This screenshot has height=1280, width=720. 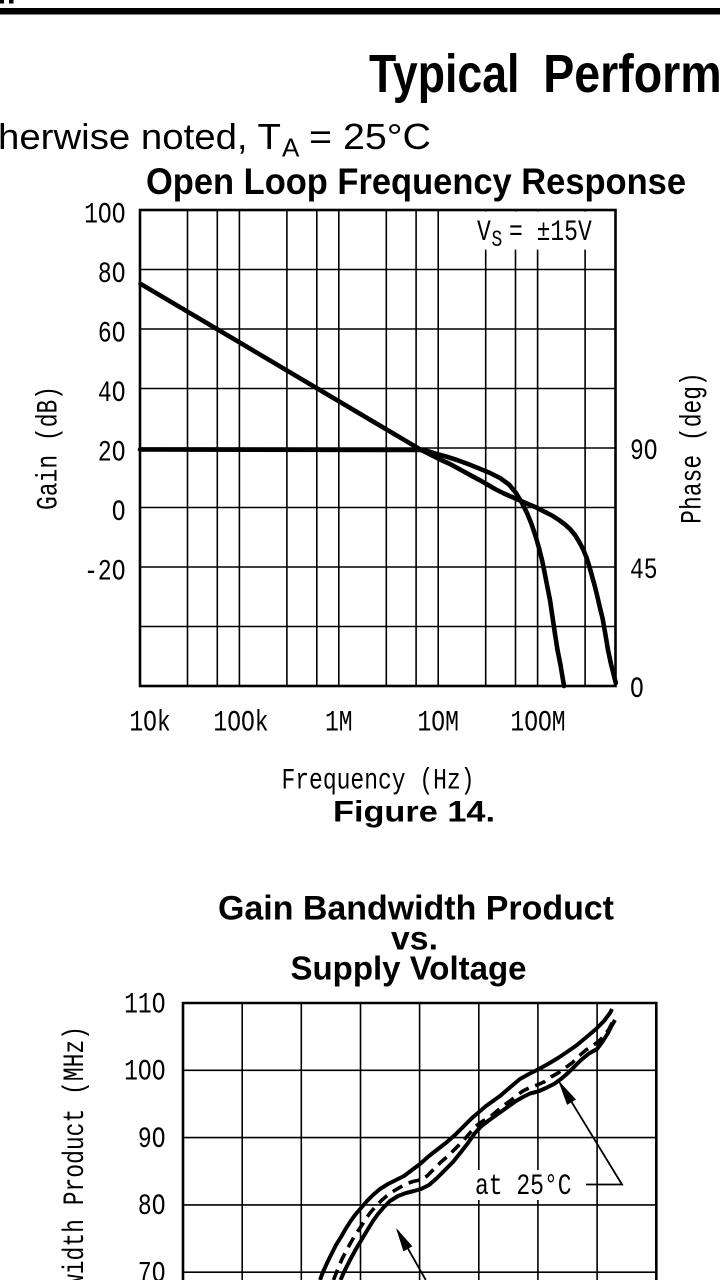 I want to click on svg-text: 7O, so click(x=152, y=1268).